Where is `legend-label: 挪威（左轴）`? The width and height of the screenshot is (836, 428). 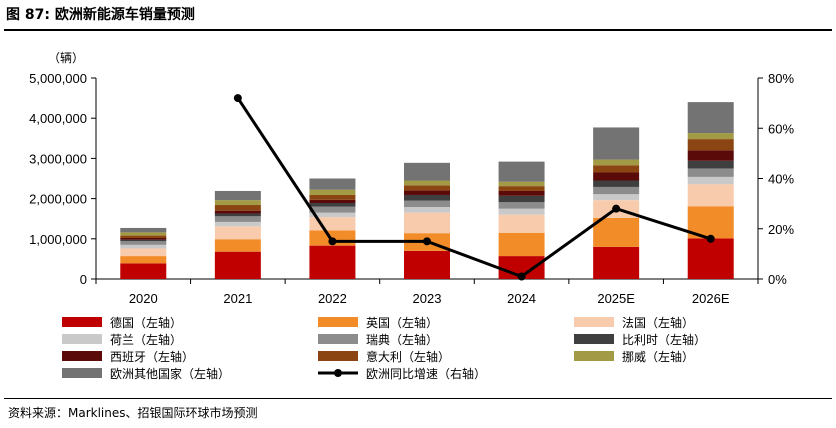
legend-label: 挪威（左轴） is located at coordinates (658, 356).